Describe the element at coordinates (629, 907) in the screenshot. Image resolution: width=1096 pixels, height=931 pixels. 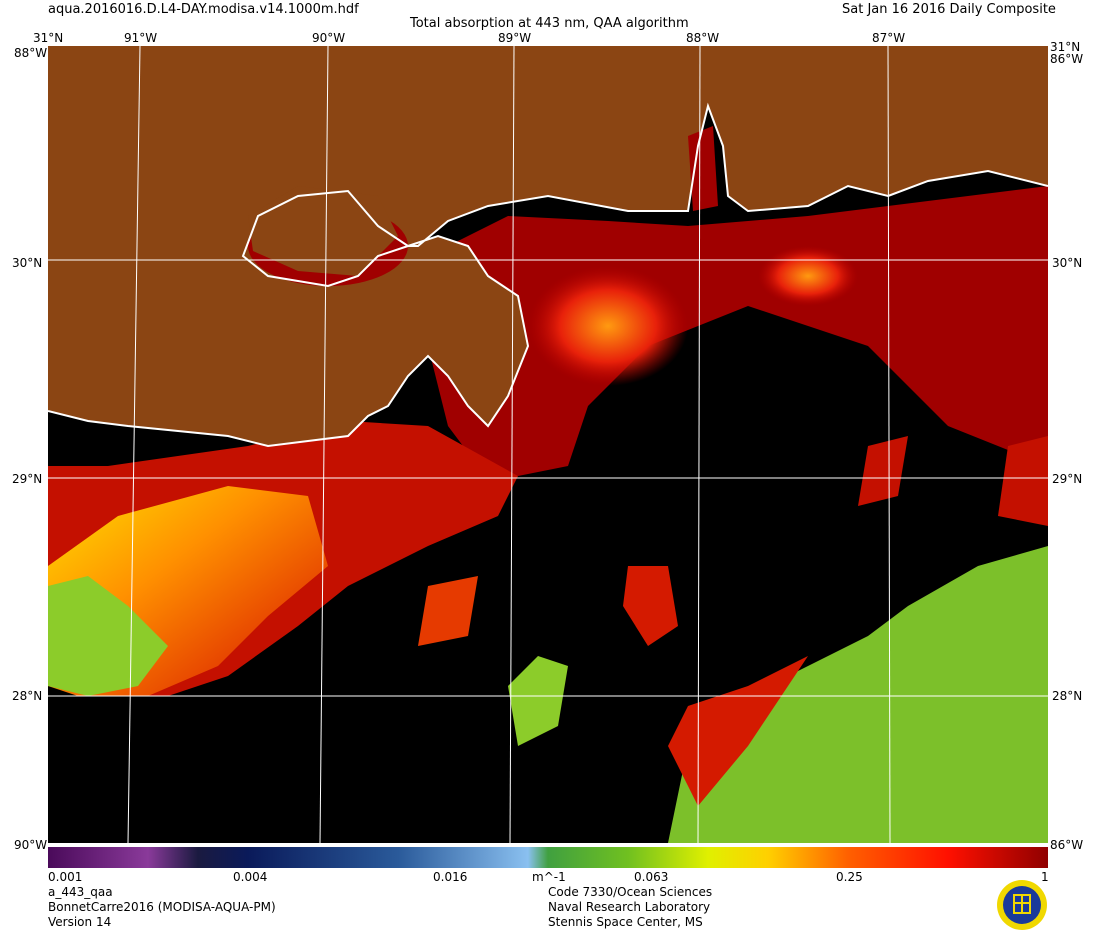
I see `org-name: Naval Research Laboratory` at that location.